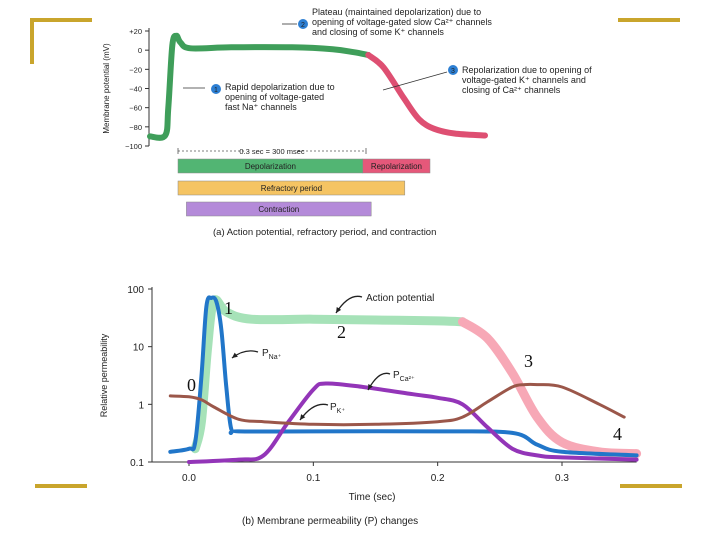  I want to click on callout-2-number: 2, so click(303, 25).